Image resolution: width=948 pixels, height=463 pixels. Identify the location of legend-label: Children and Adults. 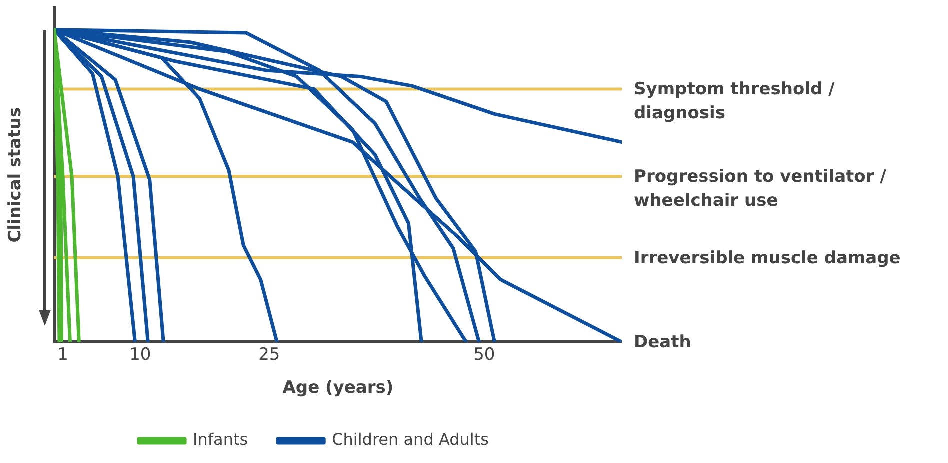
(410, 440).